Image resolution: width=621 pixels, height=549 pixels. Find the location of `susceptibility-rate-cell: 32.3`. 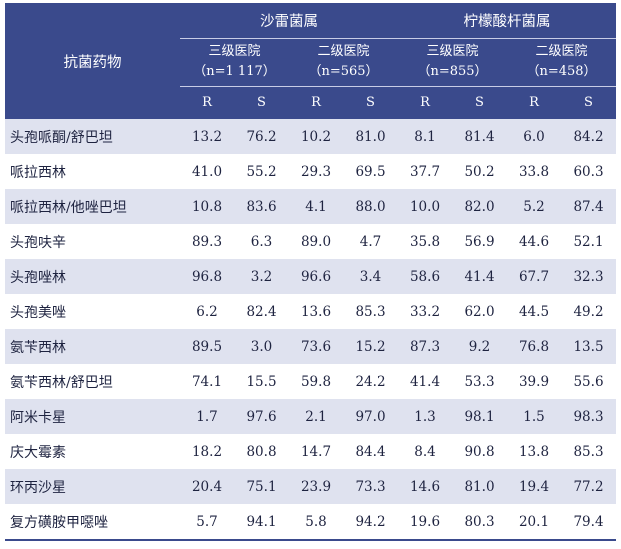

susceptibility-rate-cell: 32.3 is located at coordinates (588, 276).